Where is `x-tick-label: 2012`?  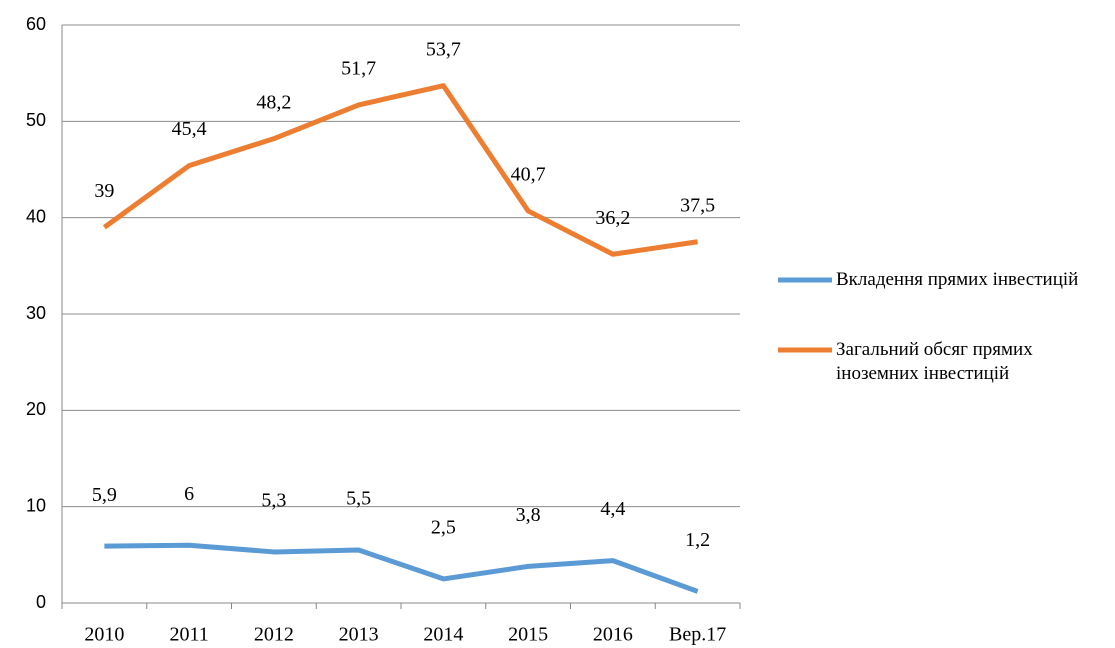
x-tick-label: 2012 is located at coordinates (274, 635).